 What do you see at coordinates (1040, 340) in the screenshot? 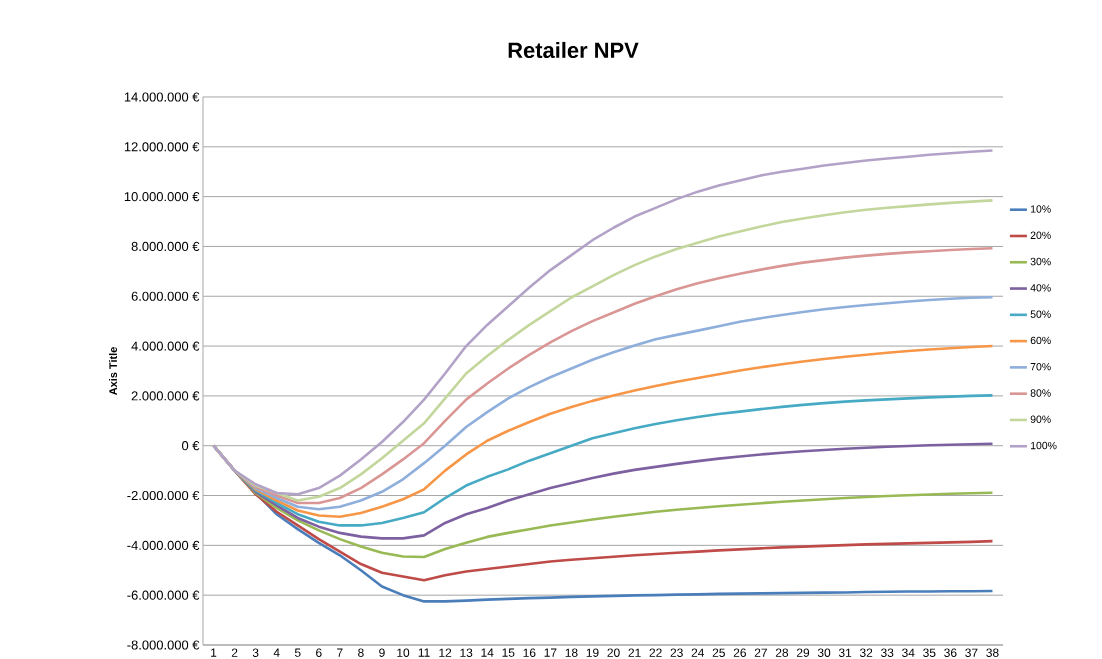
I see `legend-label: 60%` at bounding box center [1040, 340].